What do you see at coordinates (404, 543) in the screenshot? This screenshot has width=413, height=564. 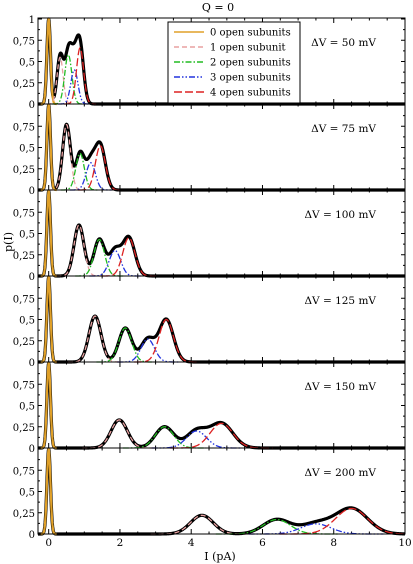 I see `x-tick-label: 10` at bounding box center [404, 543].